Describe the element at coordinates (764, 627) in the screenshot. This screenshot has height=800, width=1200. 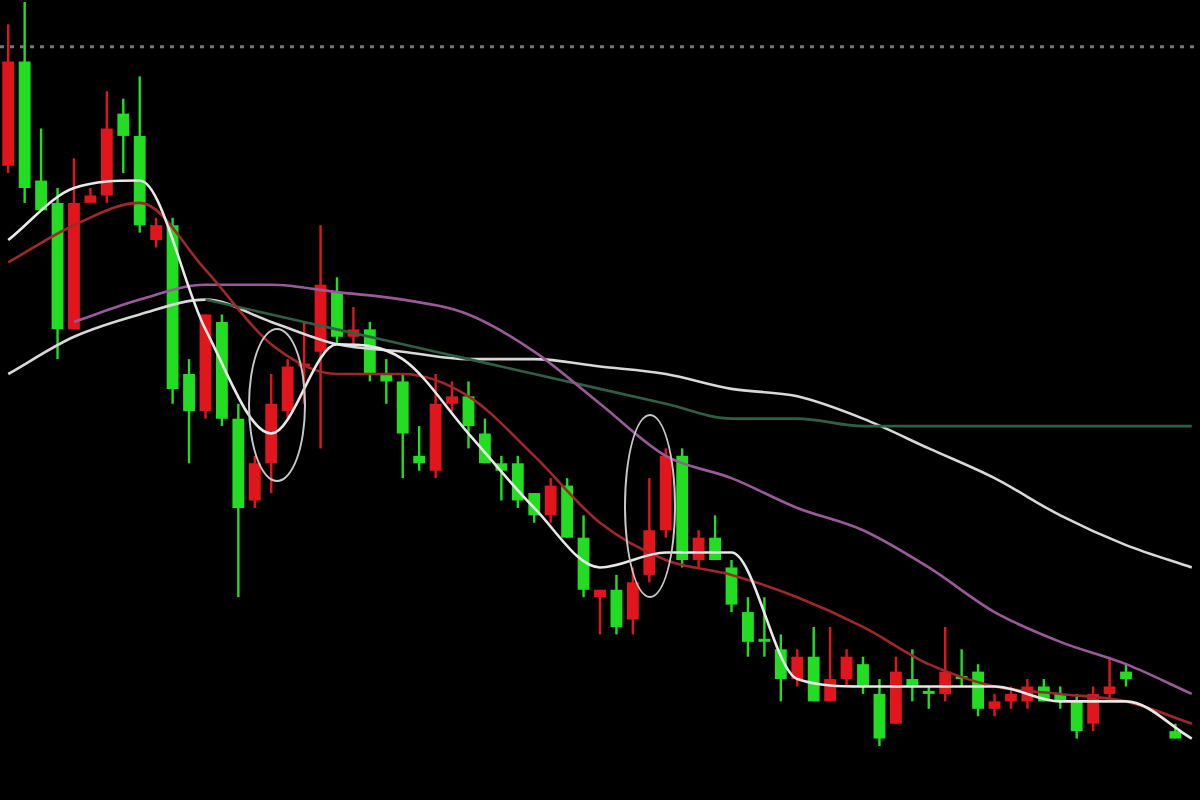
I see `candlestick` at that location.